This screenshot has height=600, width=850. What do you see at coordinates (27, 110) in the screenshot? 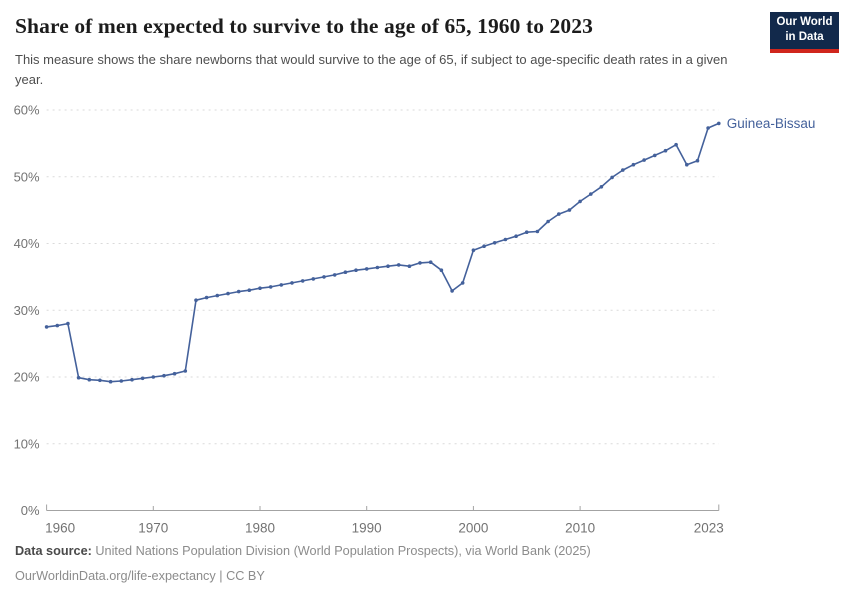
I see `y-axis-tick-label: 60%` at bounding box center [27, 110].